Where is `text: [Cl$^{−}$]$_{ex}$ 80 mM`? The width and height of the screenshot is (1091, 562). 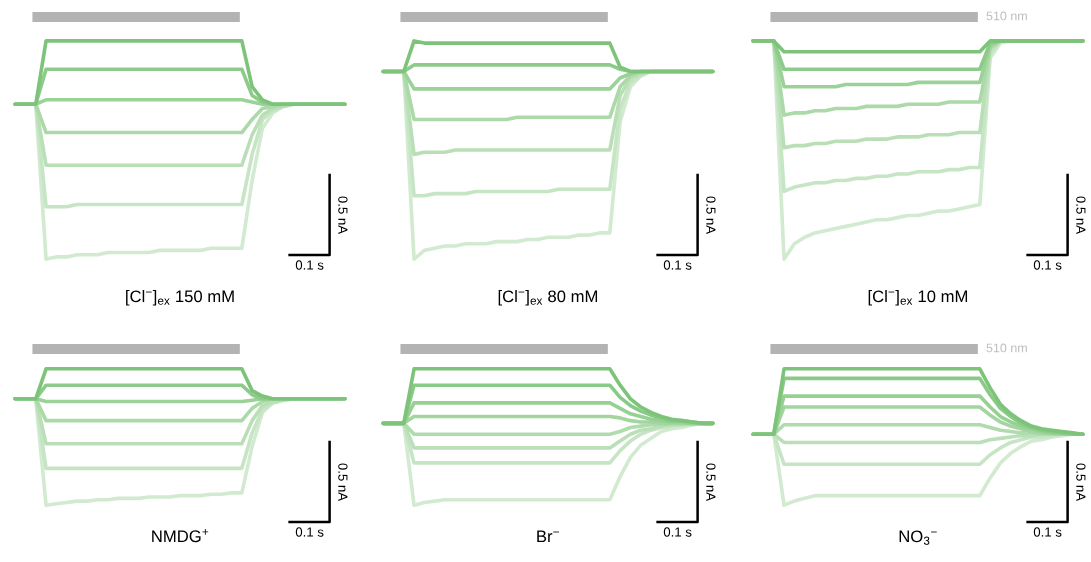 text: [Cl$^{−}$]$_{ex}$ 80 mM is located at coordinates (548, 298).